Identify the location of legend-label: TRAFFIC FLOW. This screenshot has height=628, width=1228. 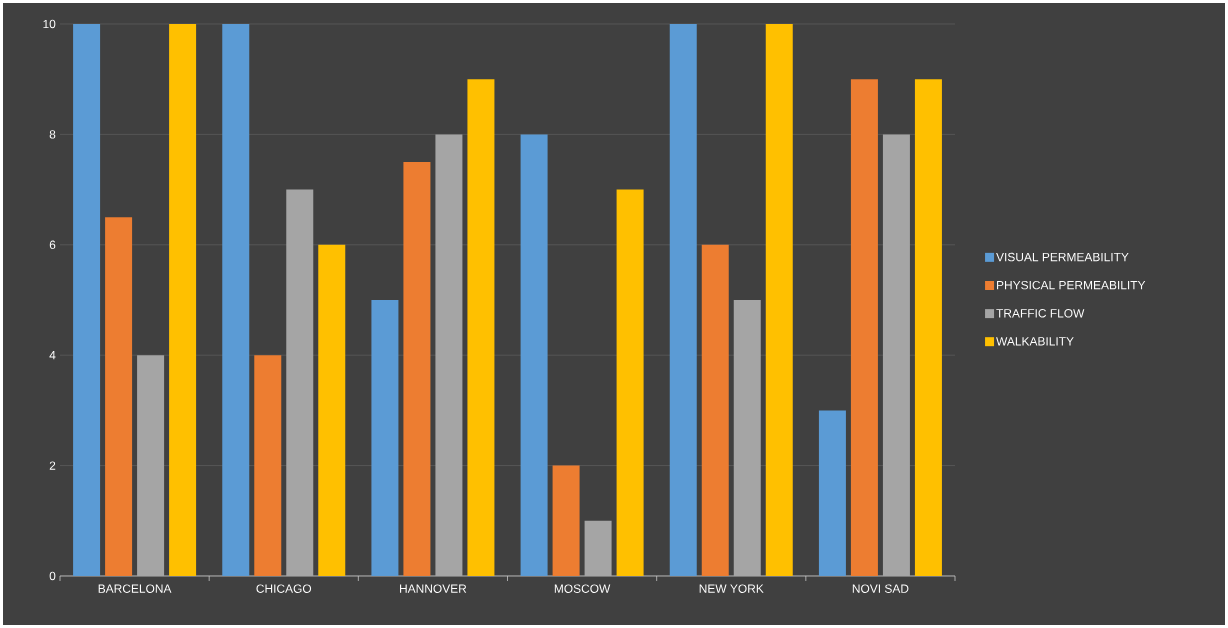
(1040, 313).